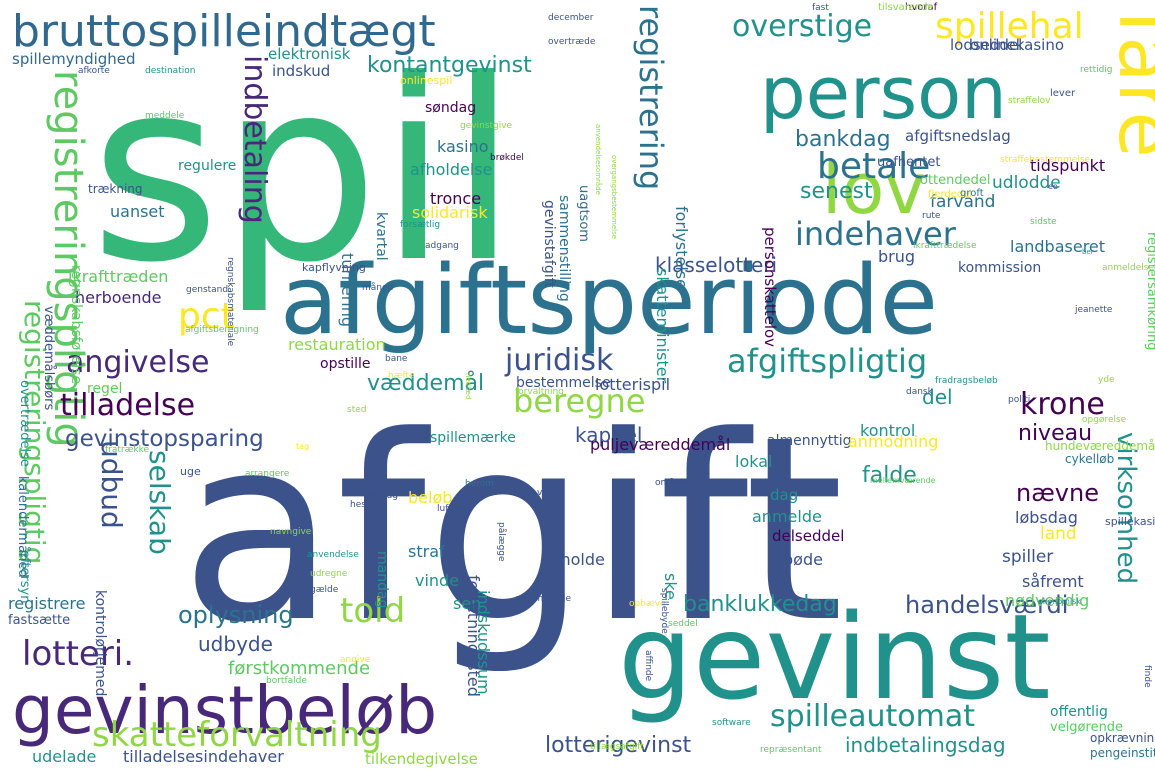 The width and height of the screenshot is (1155, 770). I want to click on word-uge: uge, so click(190, 471).